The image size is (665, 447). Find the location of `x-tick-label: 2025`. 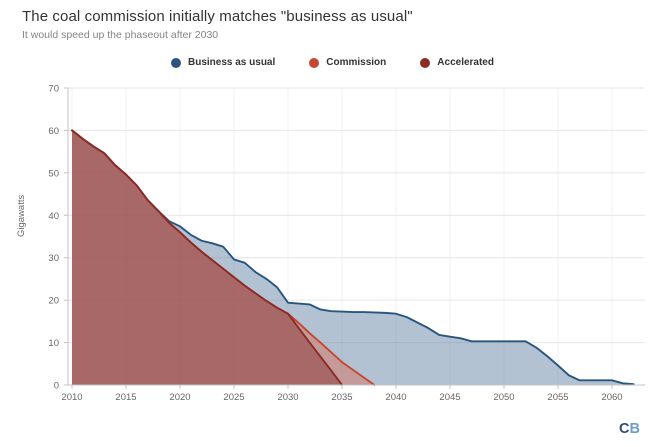

x-tick-label: 2025 is located at coordinates (233, 397).